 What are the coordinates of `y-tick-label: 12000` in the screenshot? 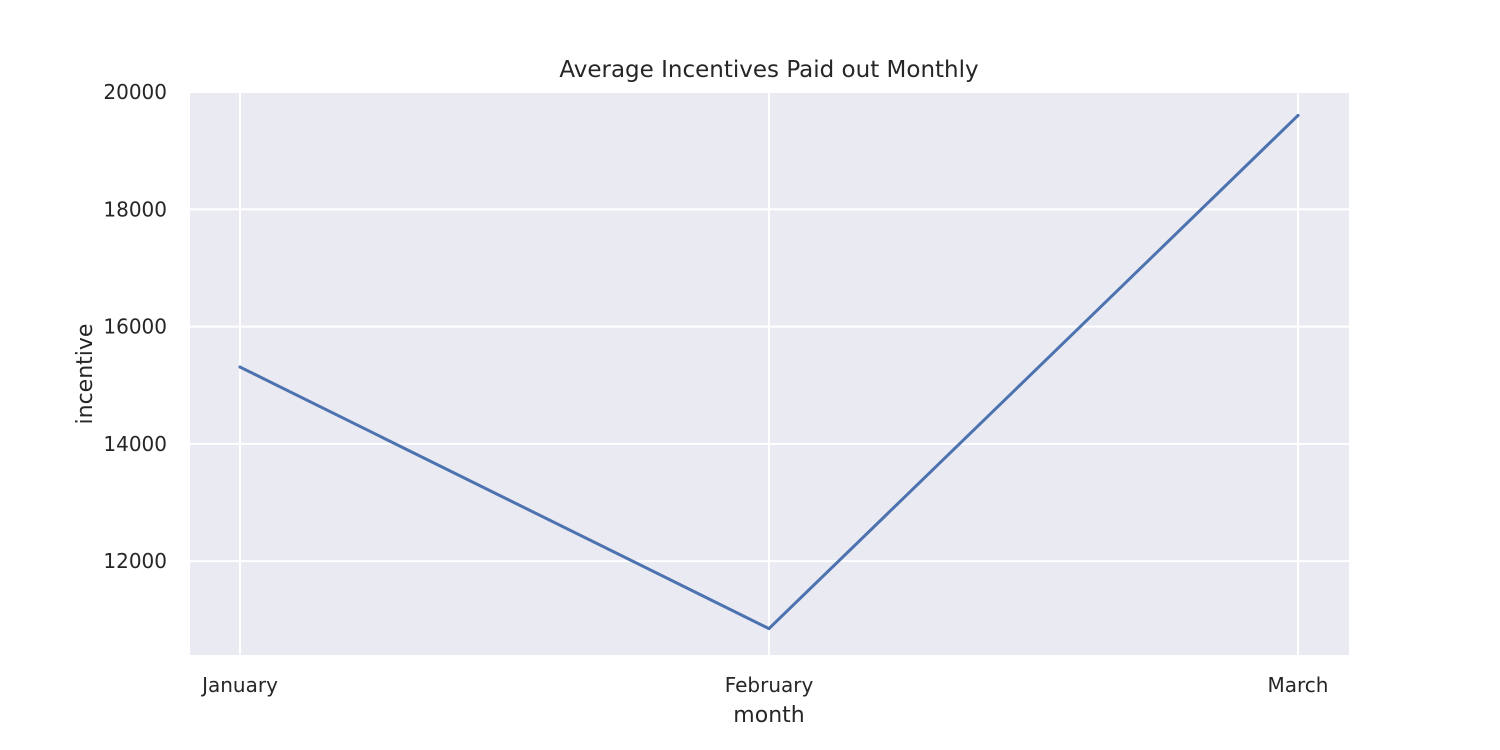 It's located at (135, 561).